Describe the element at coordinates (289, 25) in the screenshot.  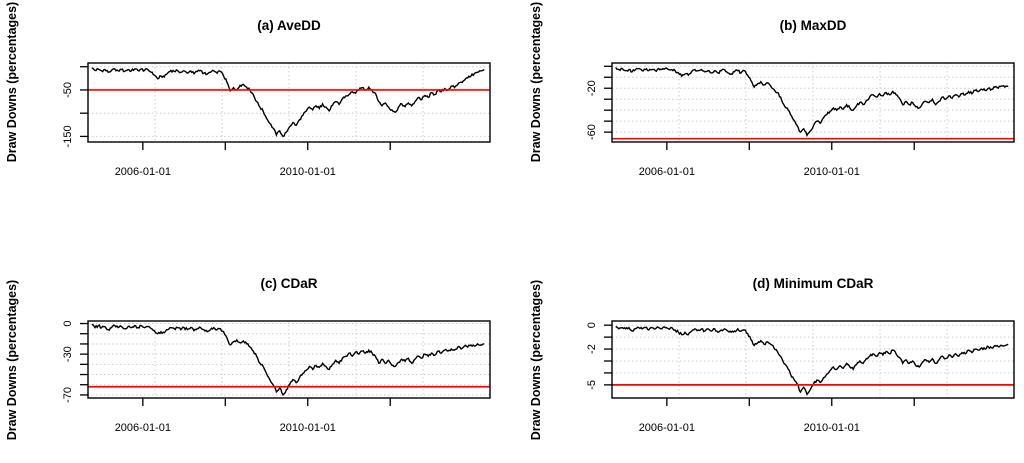
I see `panel-title: (a) AveDD` at that location.